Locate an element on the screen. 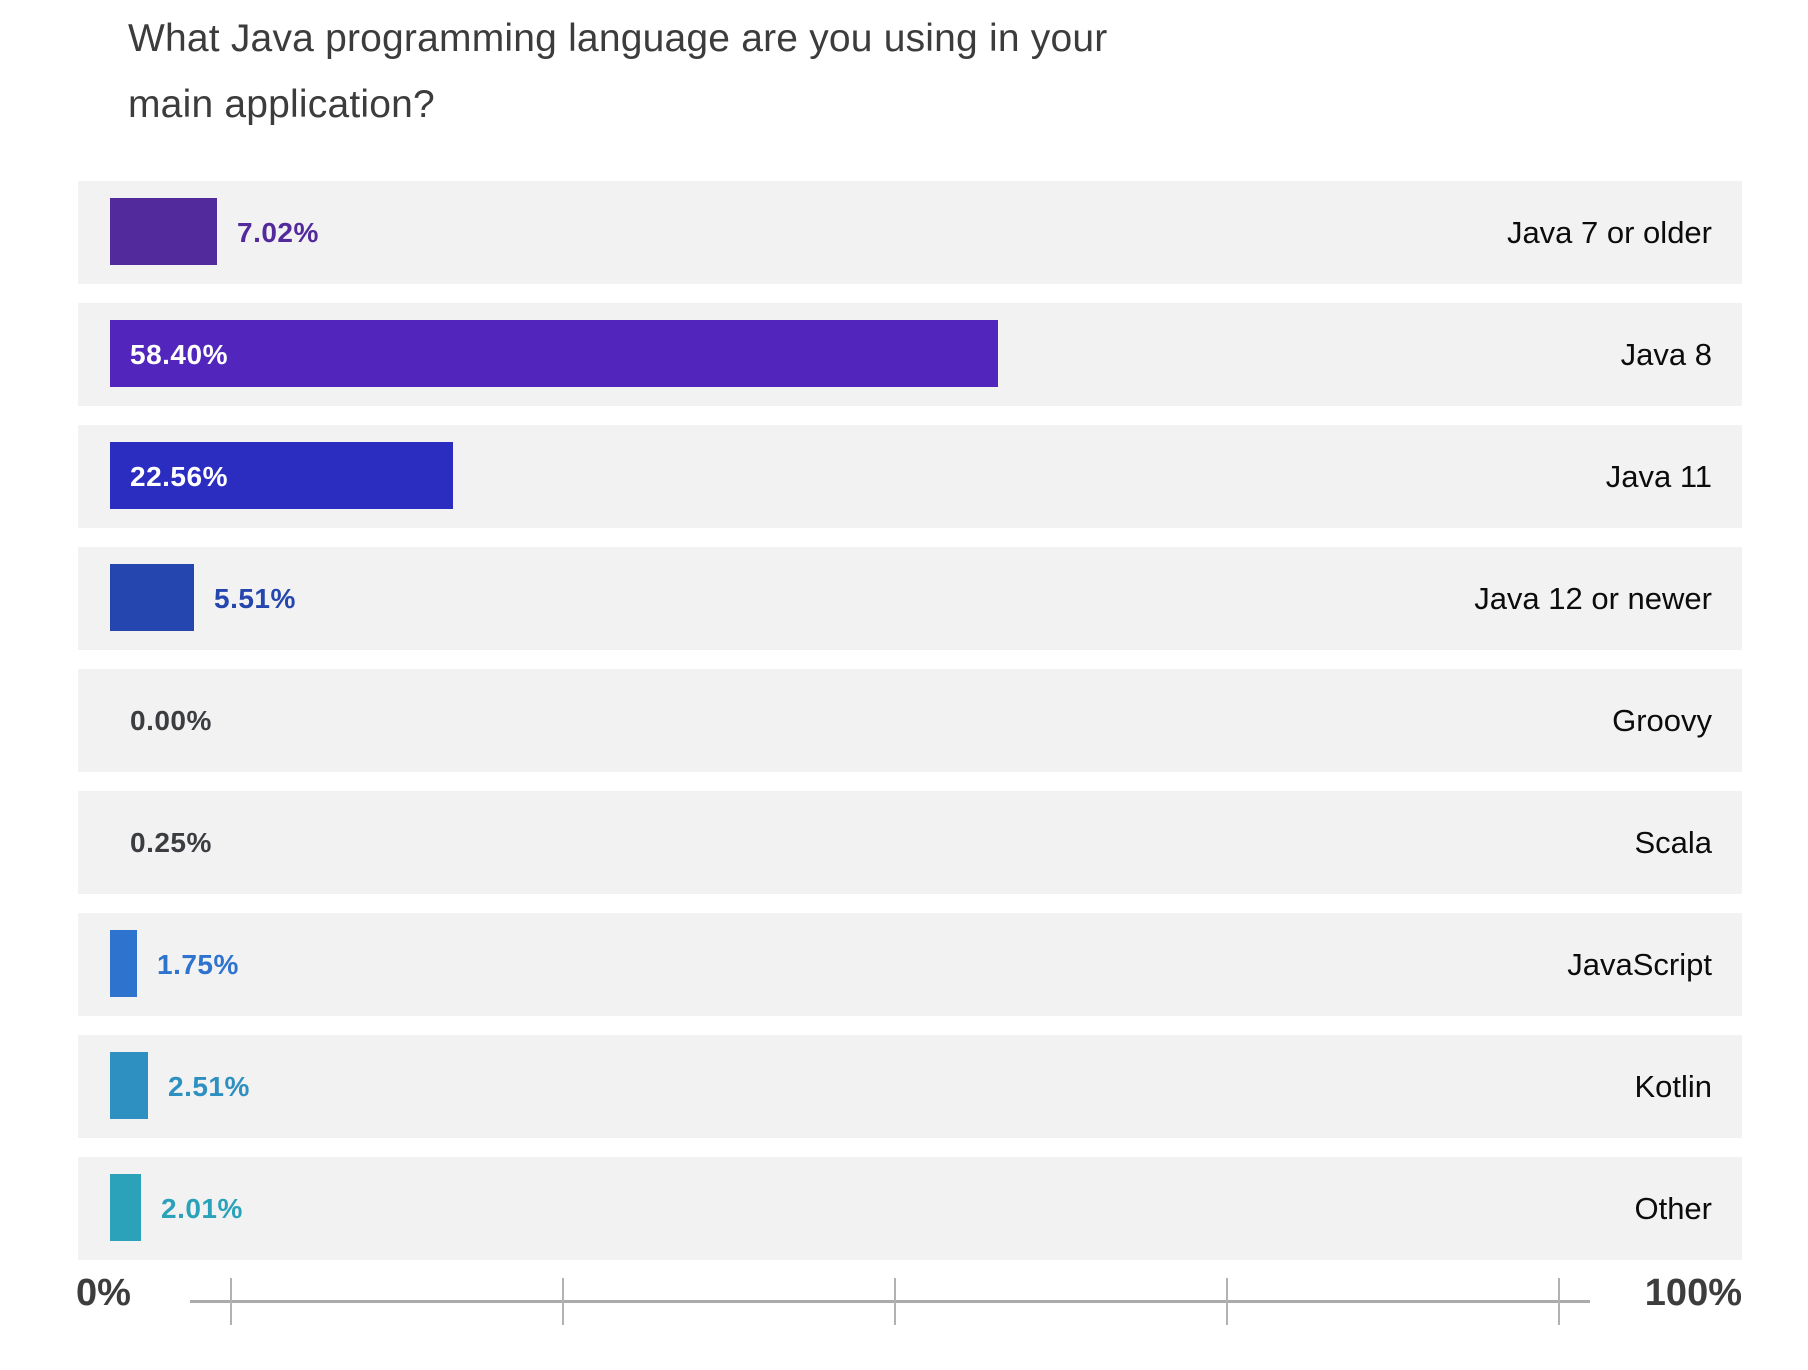  value-label: 7.02% is located at coordinates (278, 232).